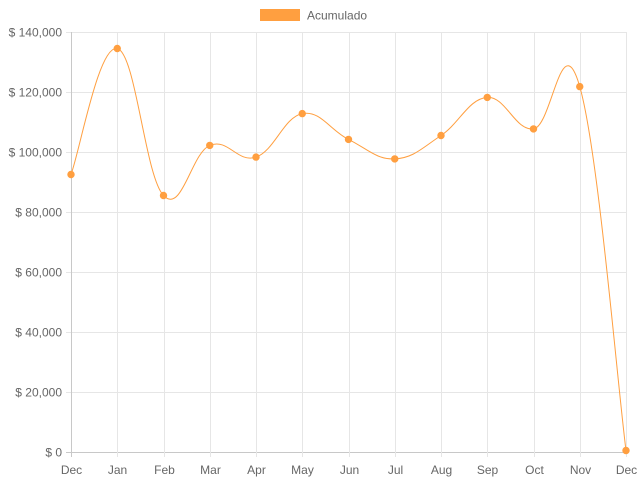  Describe the element at coordinates (36, 93) in the screenshot. I see `y-tick-label: $ 120,000` at that location.